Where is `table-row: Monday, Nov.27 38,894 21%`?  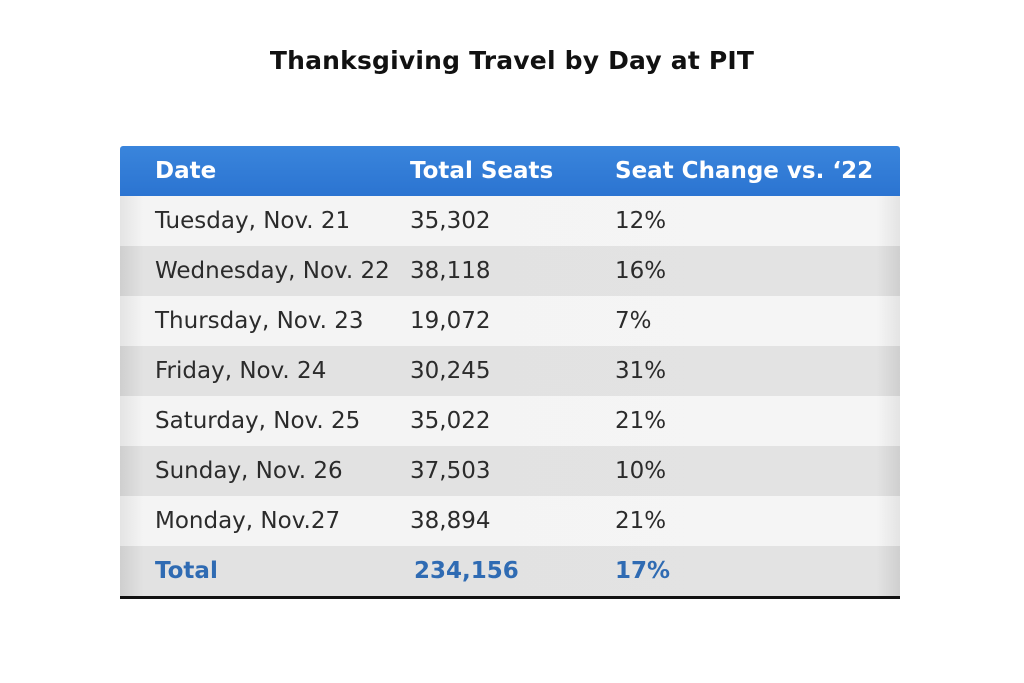
table-row: Monday, Nov.27 38,894 21% is located at coordinates (510, 521).